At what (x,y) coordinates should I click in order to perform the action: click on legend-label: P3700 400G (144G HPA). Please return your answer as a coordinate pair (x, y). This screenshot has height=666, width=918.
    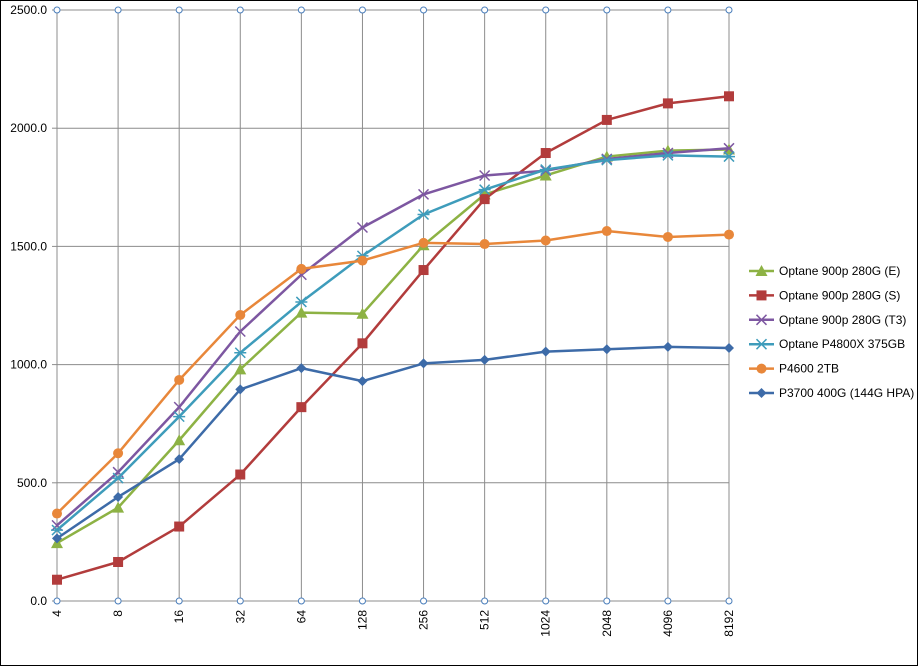
    Looking at the image, I should click on (846, 393).